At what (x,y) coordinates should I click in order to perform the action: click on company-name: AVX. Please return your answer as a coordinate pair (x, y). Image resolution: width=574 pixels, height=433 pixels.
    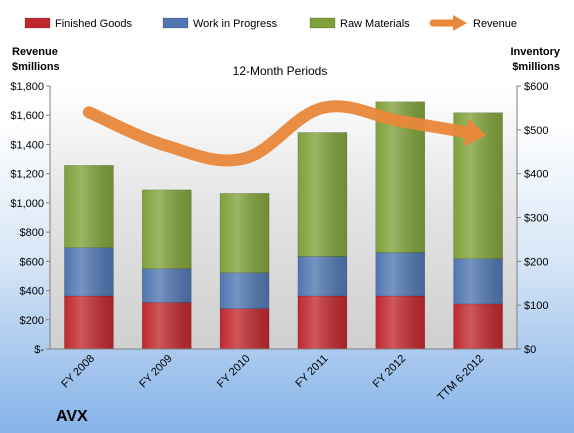
    Looking at the image, I should click on (72, 416).